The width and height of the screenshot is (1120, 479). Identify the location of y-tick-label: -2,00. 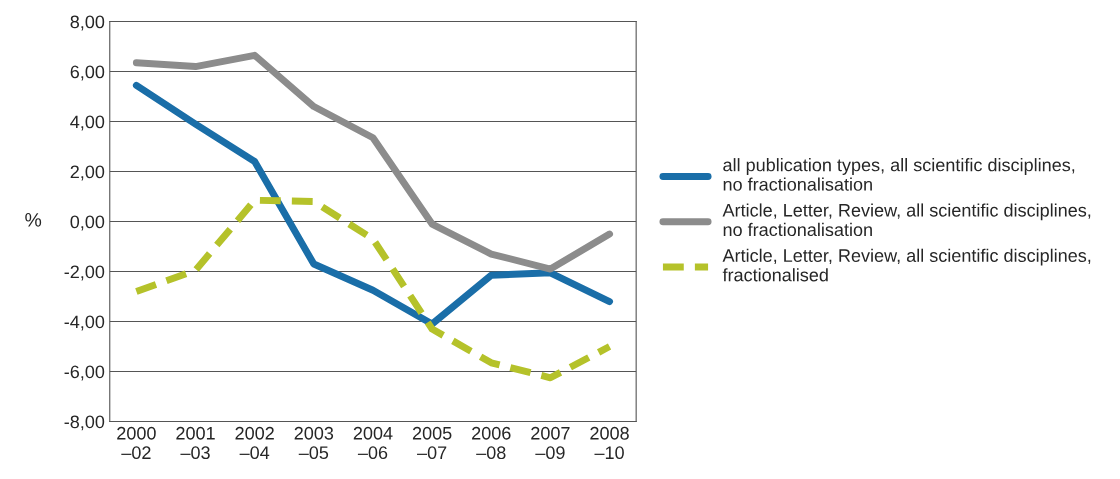
(84, 273).